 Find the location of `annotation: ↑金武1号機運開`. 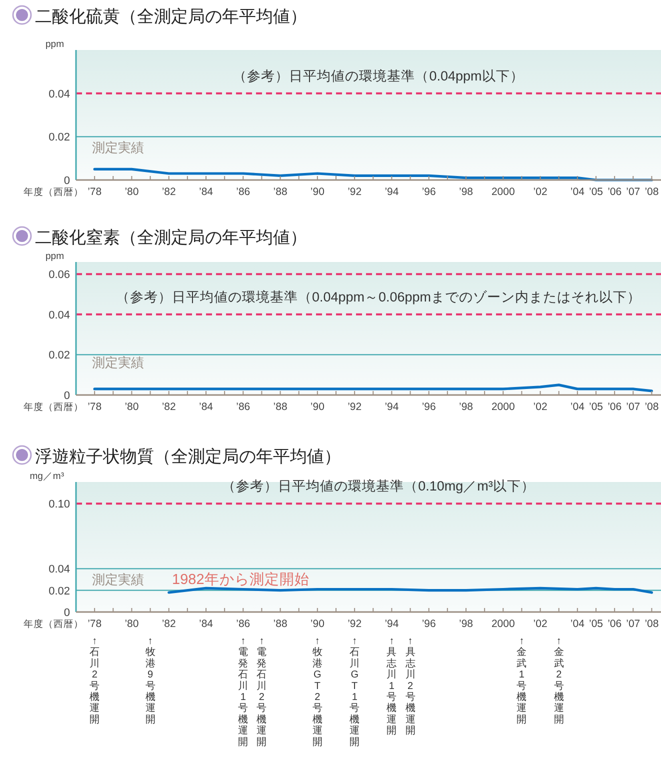

annotation: ↑金武1号機運開 is located at coordinates (521, 681).